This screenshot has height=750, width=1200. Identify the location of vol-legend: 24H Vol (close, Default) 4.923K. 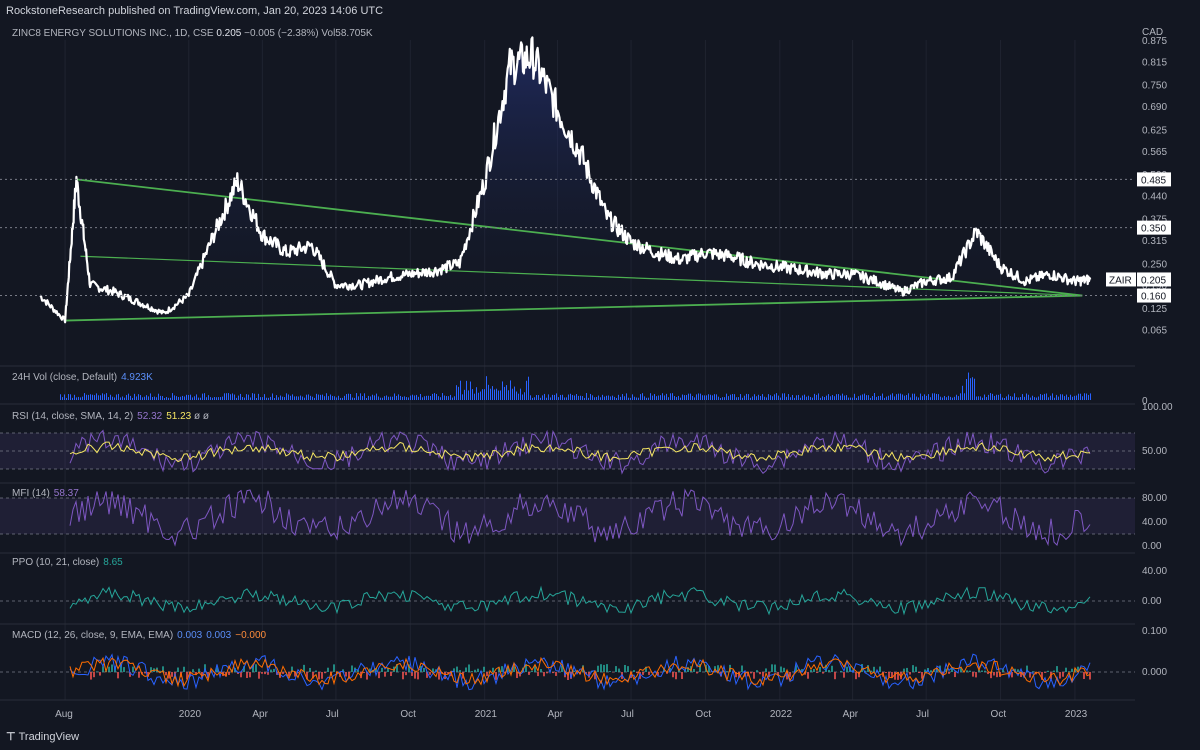
(82, 377).